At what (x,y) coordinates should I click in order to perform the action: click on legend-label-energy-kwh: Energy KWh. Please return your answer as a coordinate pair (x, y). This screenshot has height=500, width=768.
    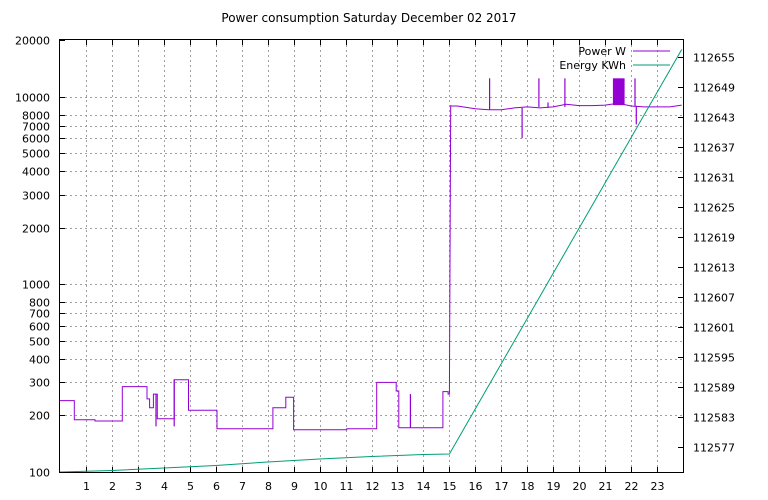
    Looking at the image, I should click on (592, 65).